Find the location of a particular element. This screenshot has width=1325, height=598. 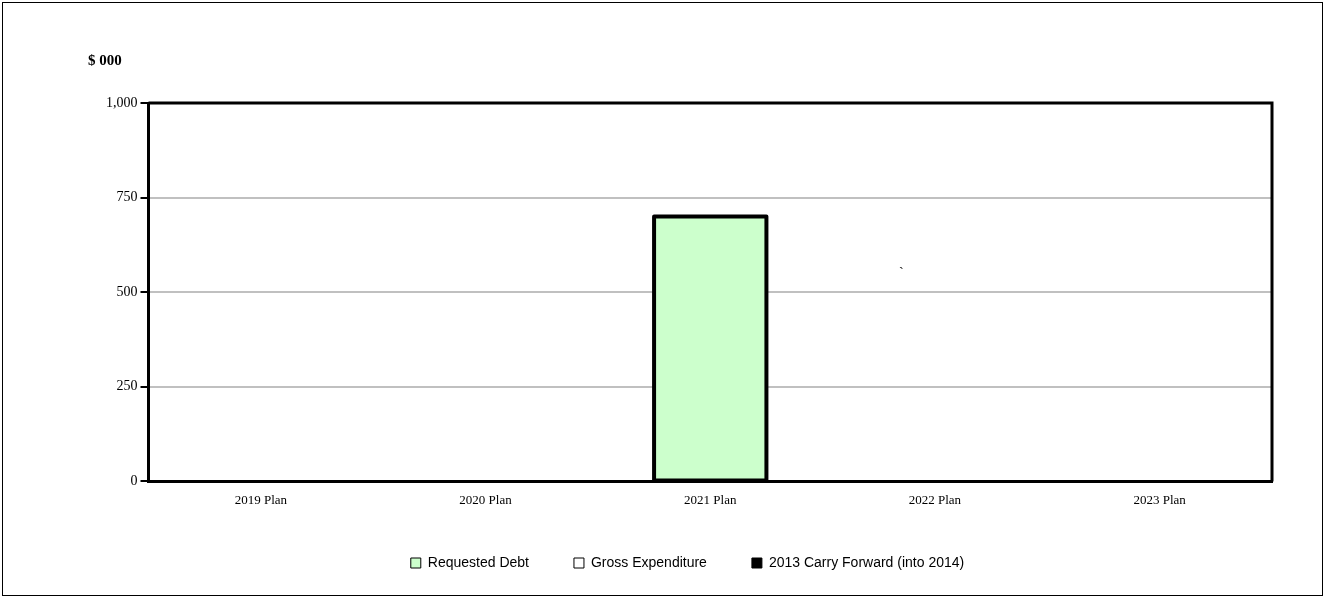

x-tick-label: 2020 Plan is located at coordinates (486, 499).